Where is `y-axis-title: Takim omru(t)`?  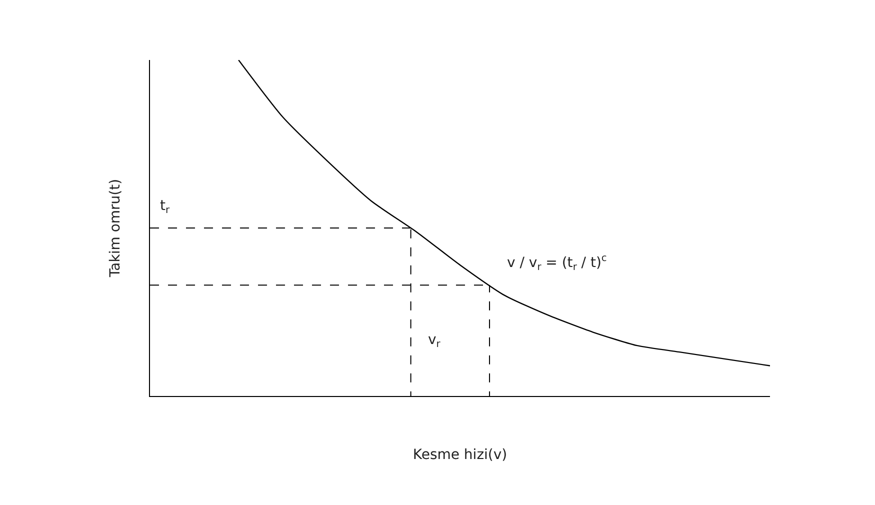
y-axis-title: Takim omru(t) is located at coordinates (116, 228).